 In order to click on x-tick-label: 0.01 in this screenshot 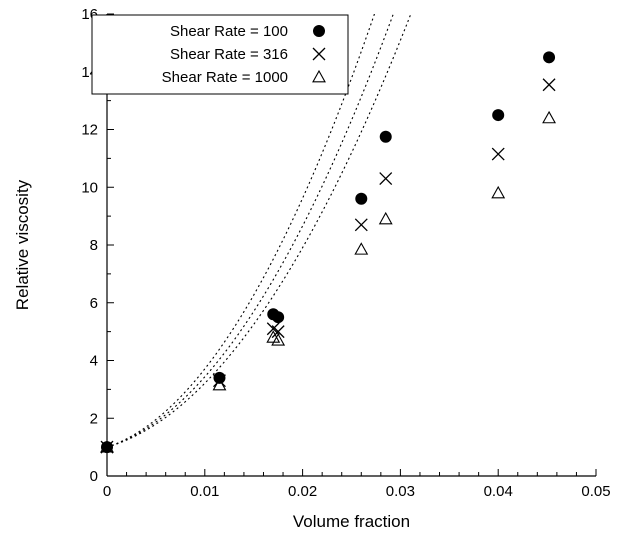, I will do `click(204, 491)`.